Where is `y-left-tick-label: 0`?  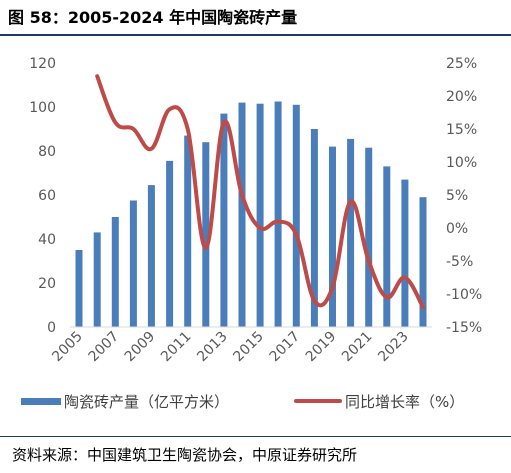
y-left-tick-label: 0 is located at coordinates (51, 328).